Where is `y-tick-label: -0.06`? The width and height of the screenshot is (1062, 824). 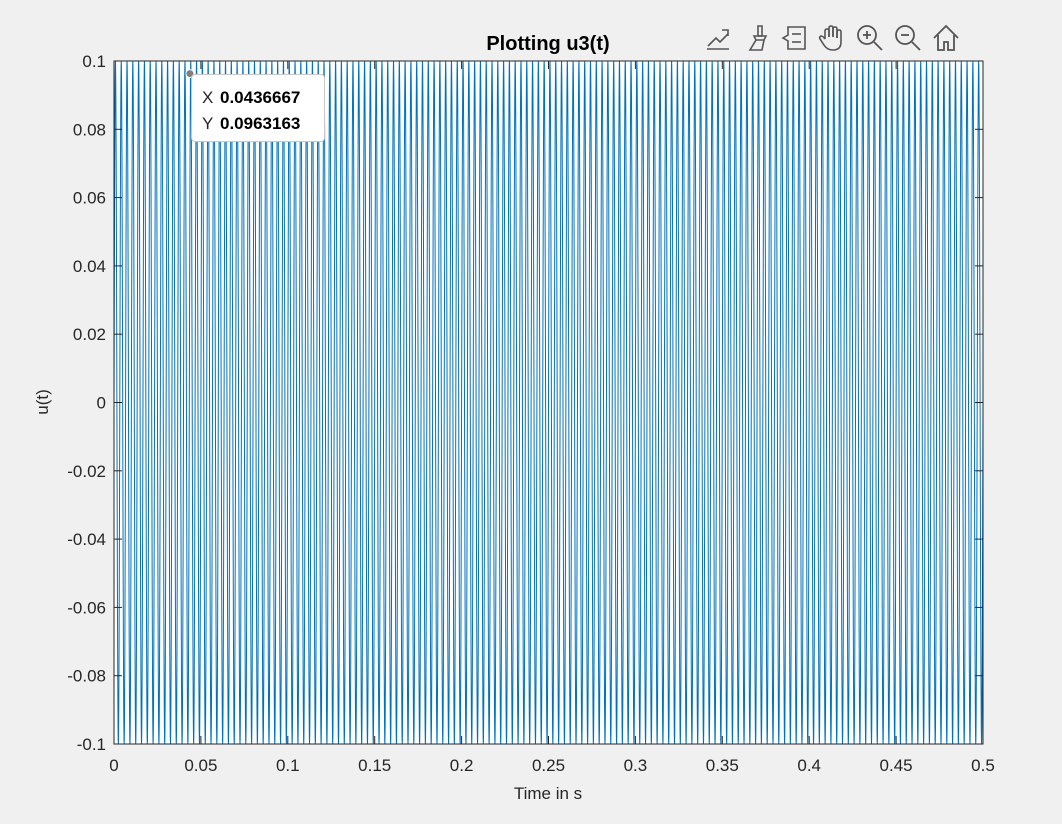 y-tick-label: -0.06 is located at coordinates (86, 607).